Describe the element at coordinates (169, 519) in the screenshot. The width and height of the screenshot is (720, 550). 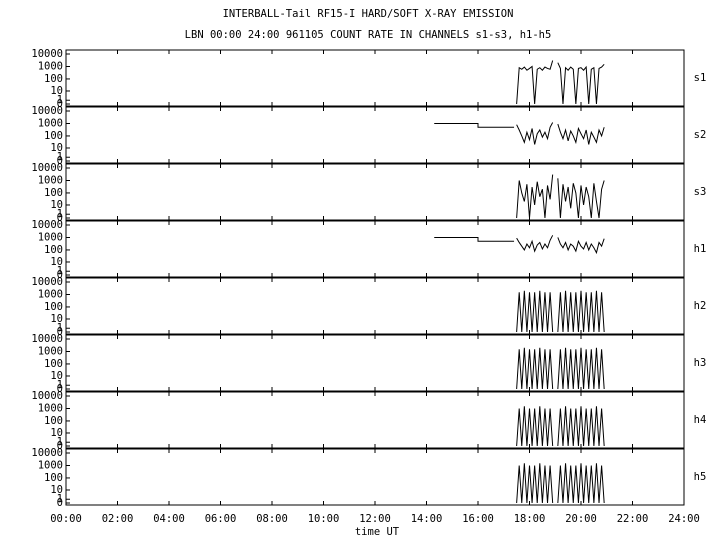
I see `x-tick-label: 04:00` at that location.